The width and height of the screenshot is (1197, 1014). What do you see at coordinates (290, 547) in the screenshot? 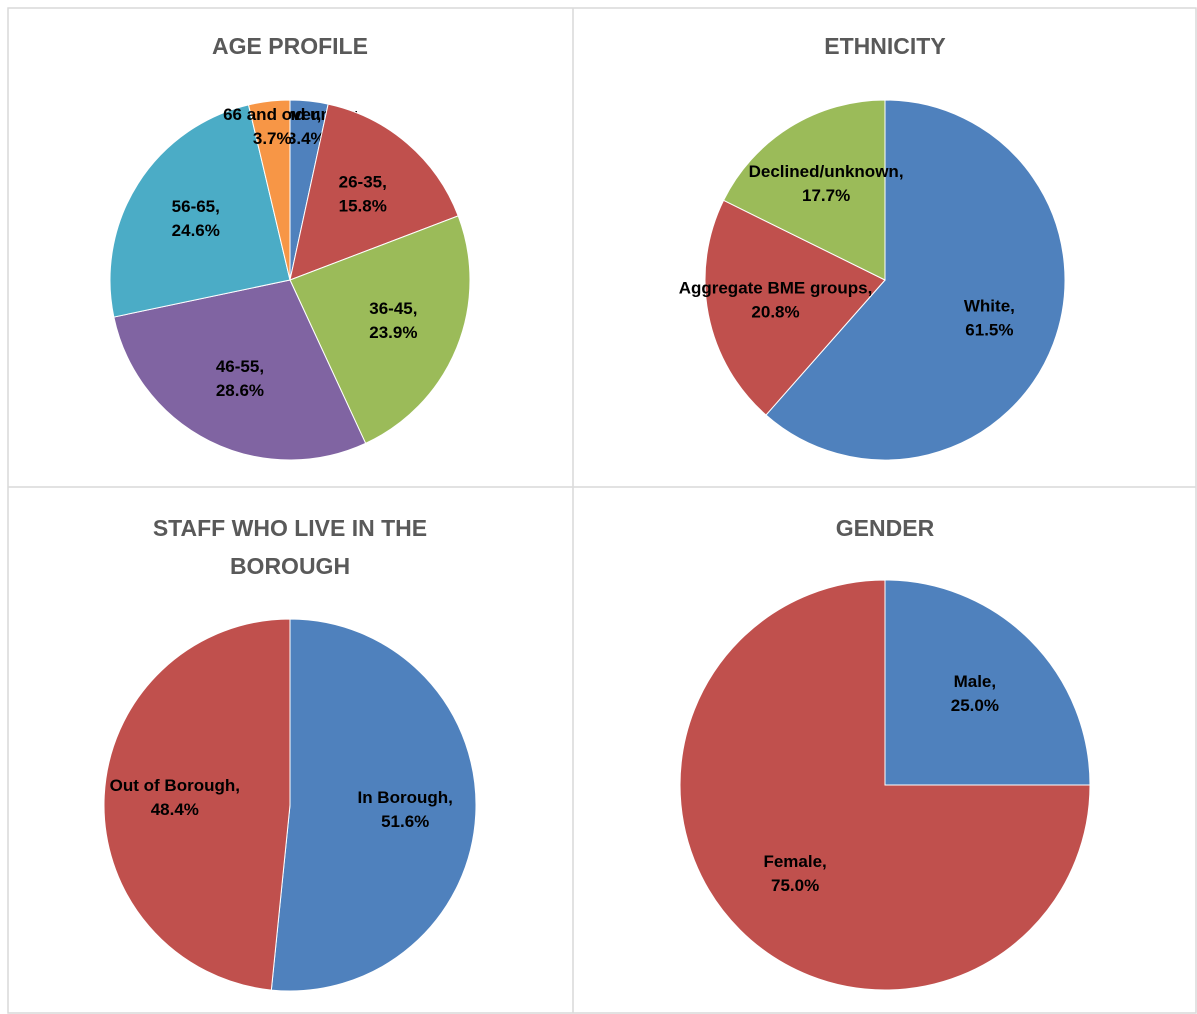
I see `chart-title: STAFF WHO LIVE IN THE BOROUGH` at bounding box center [290, 547].